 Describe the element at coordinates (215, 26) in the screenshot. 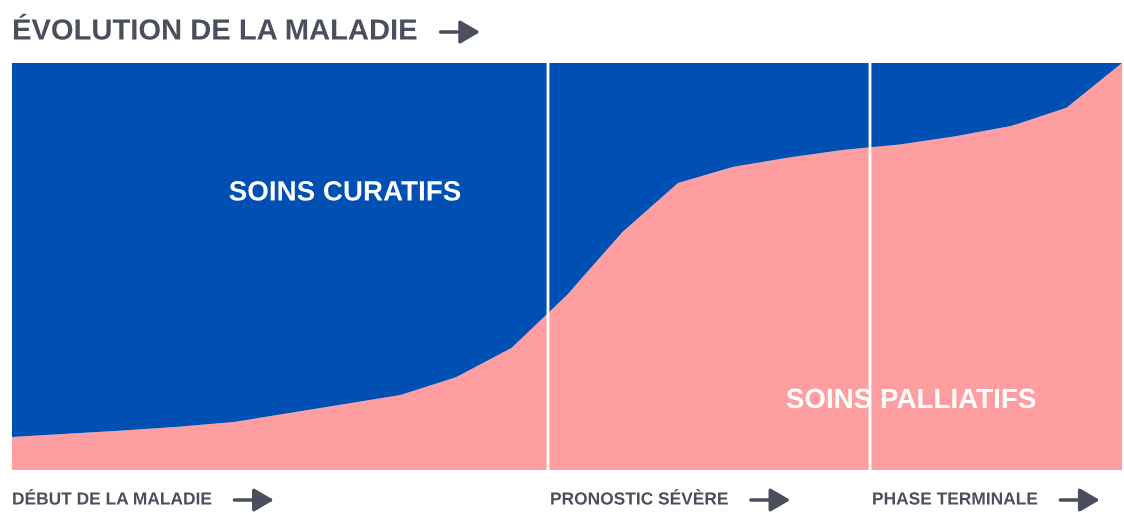

I see `chart-title: ÉVOLUTION DE LA MALADIE` at that location.